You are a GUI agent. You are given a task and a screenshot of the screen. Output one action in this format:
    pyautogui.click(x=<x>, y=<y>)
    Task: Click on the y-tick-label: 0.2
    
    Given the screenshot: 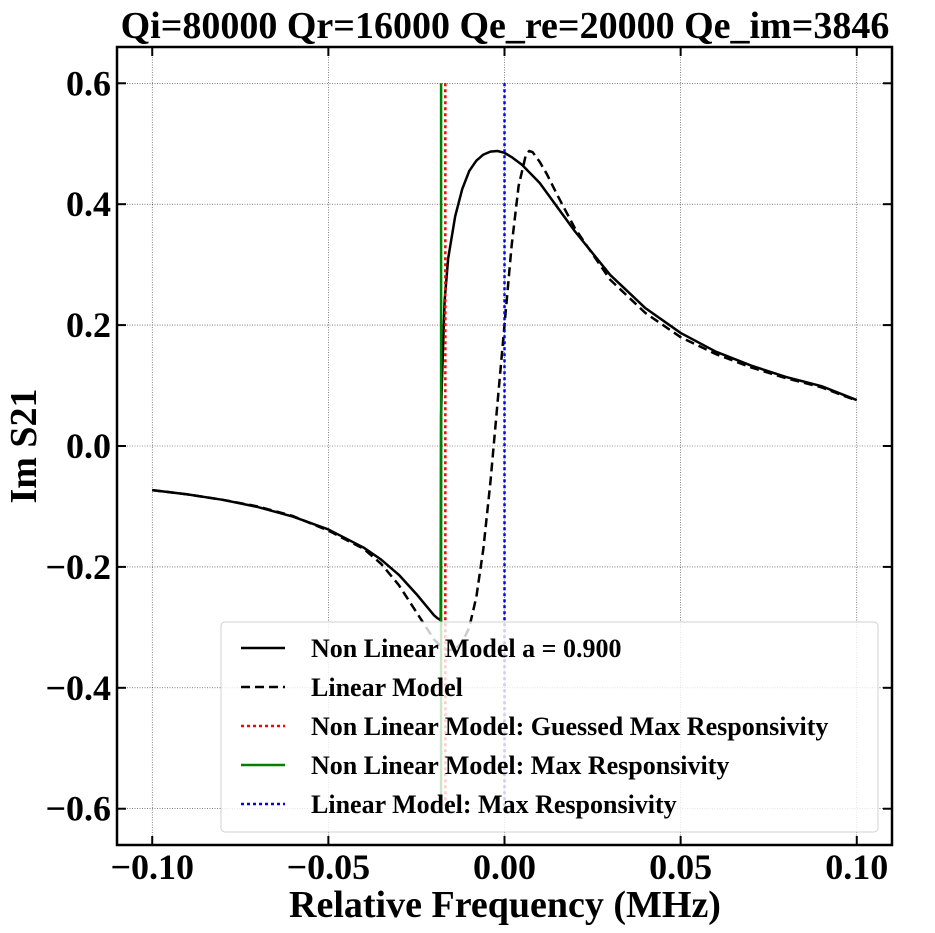 What is the action you would take?
    pyautogui.click(x=88, y=325)
    